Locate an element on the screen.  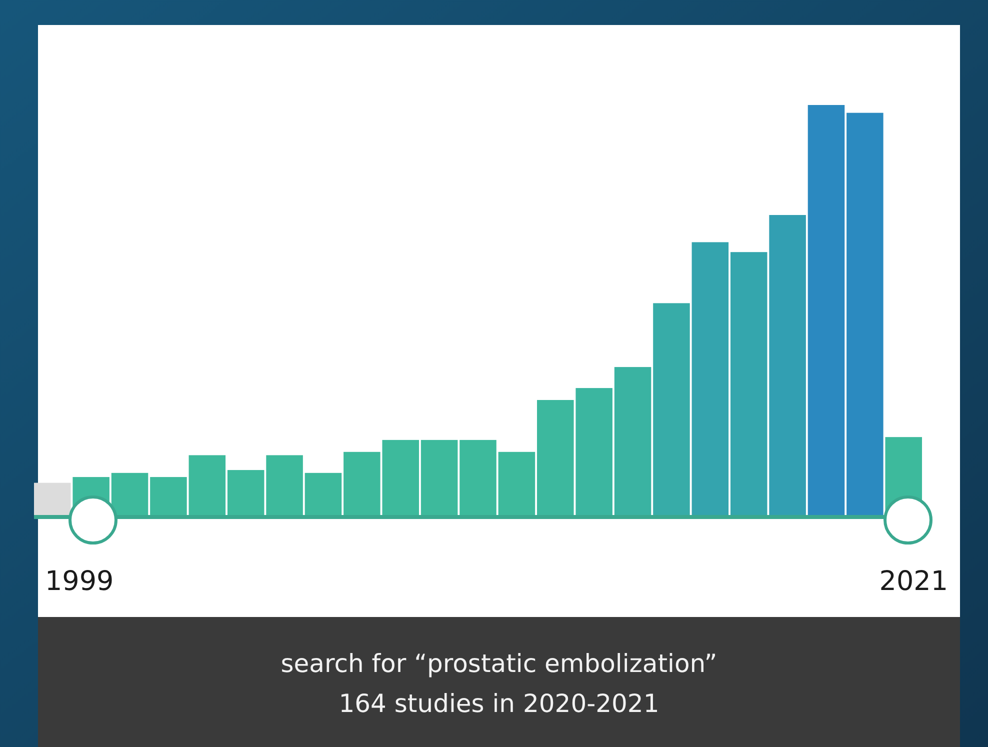
text: search for “prostatic embolization” is located at coordinates (499, 663).